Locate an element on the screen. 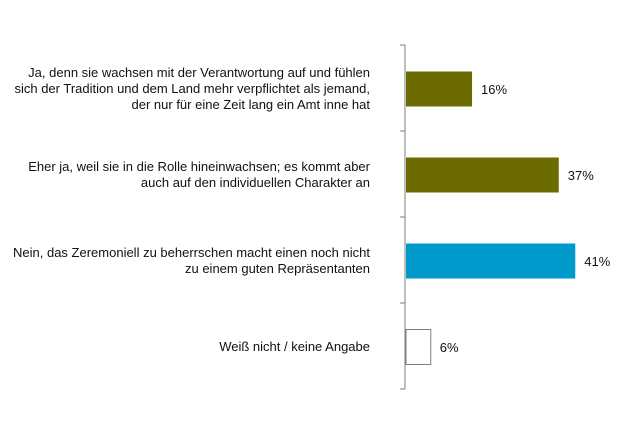 The width and height of the screenshot is (633, 437). bar-value-label: 6% is located at coordinates (449, 347).